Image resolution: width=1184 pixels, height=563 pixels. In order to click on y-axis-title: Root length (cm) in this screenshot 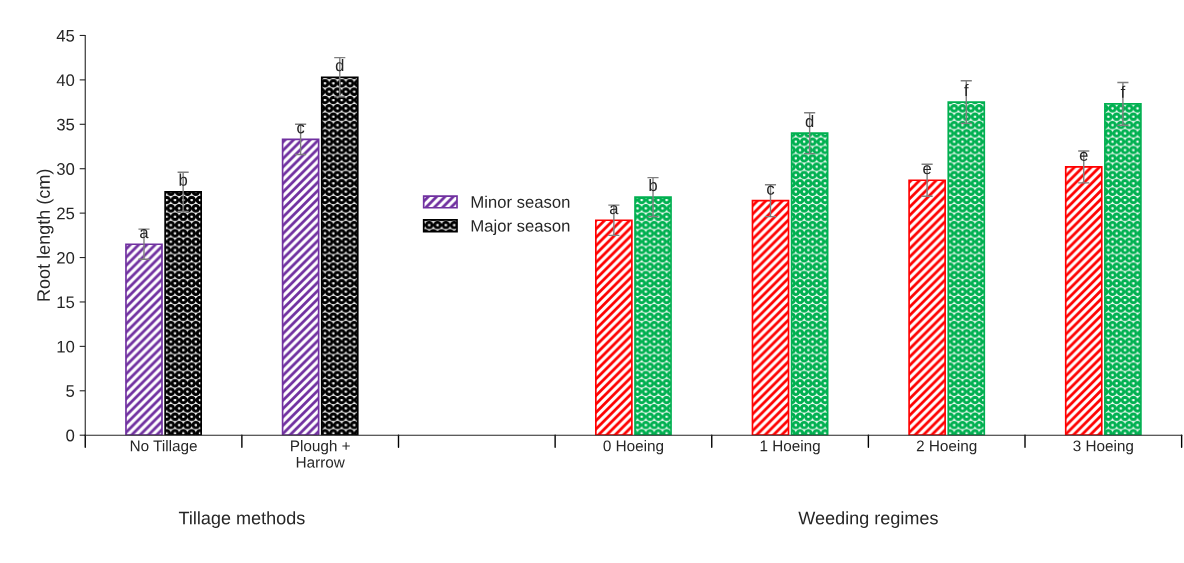, I will do `click(45, 235)`.